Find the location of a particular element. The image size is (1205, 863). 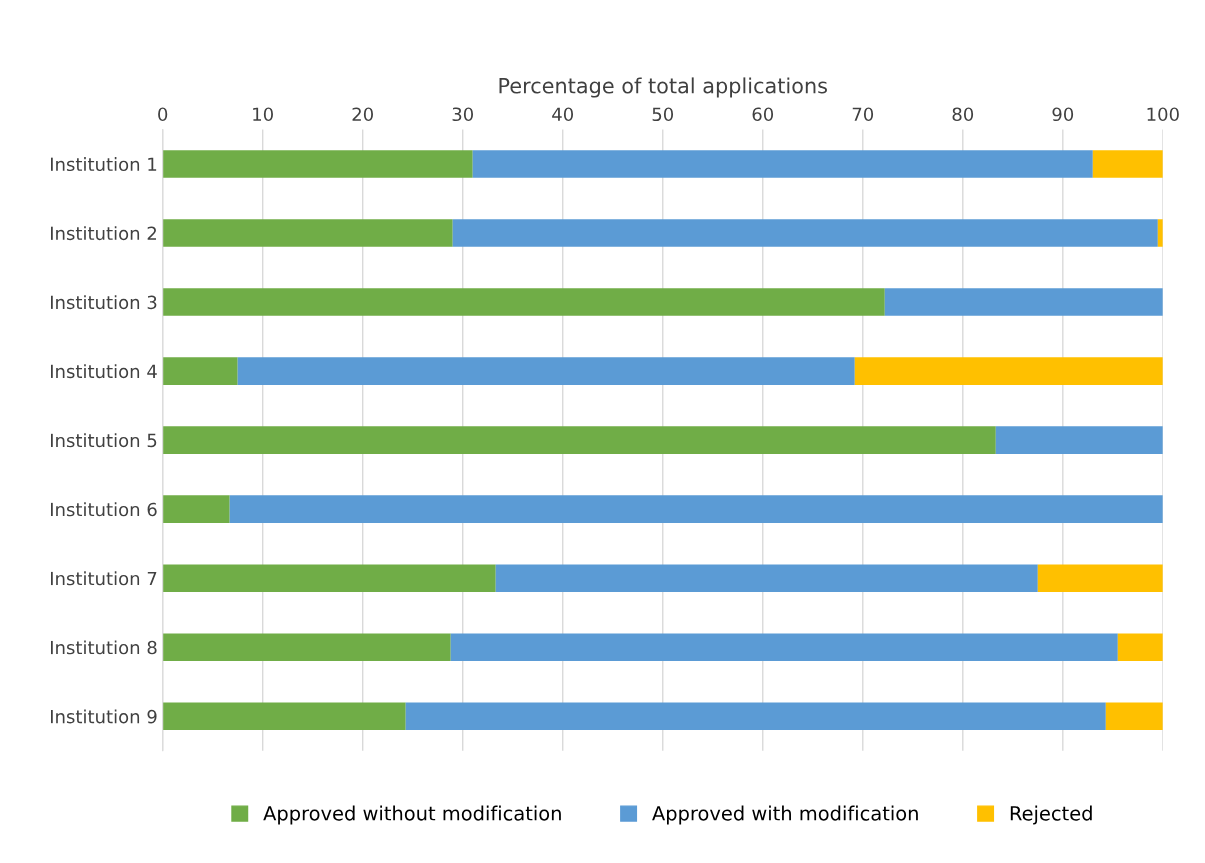

x-tick-label: 0 is located at coordinates (163, 114).